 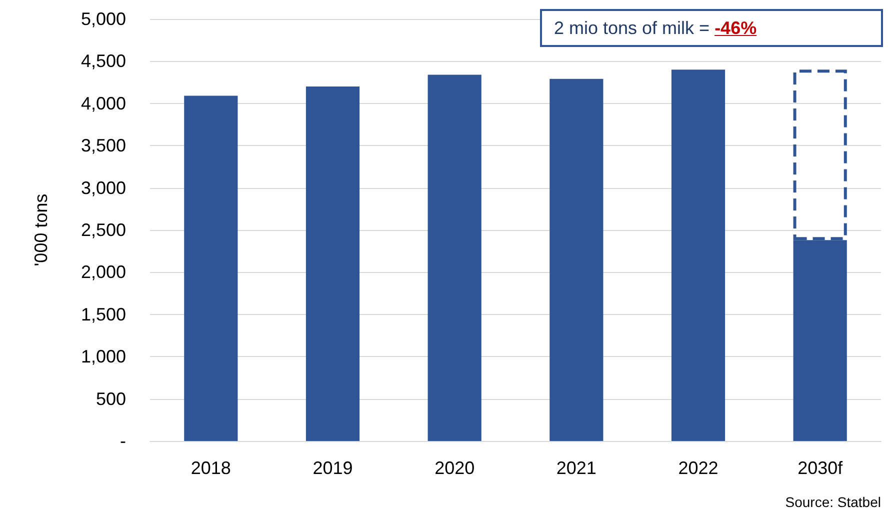 I want to click on callout-box: 2 mio tons of milk = -46%, so click(x=711, y=28).